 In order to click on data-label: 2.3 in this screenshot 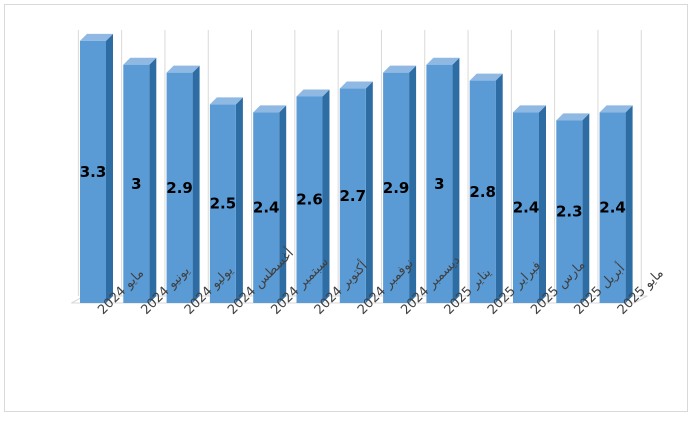, I will do `click(569, 212)`.